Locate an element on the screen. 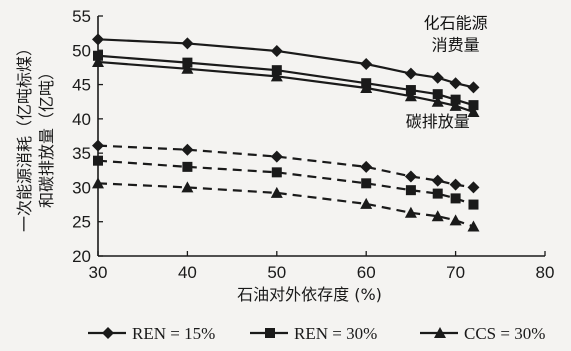 This screenshot has height=351, width=571. legend-item-diamond: REN = 15% is located at coordinates (151, 333).